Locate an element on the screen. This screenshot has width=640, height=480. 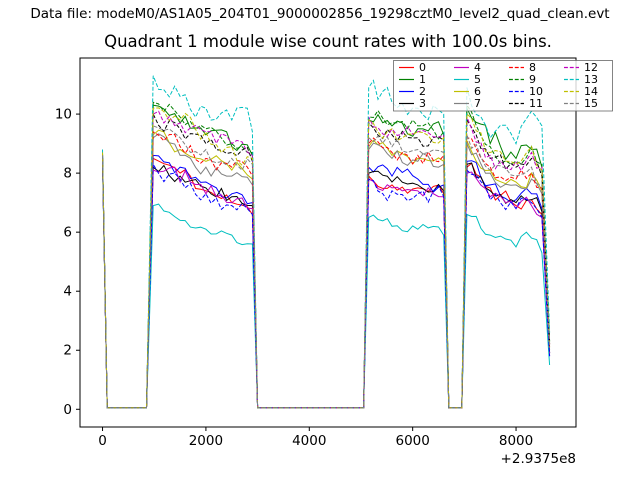
x-tick-label: 2000 is located at coordinates (206, 441).